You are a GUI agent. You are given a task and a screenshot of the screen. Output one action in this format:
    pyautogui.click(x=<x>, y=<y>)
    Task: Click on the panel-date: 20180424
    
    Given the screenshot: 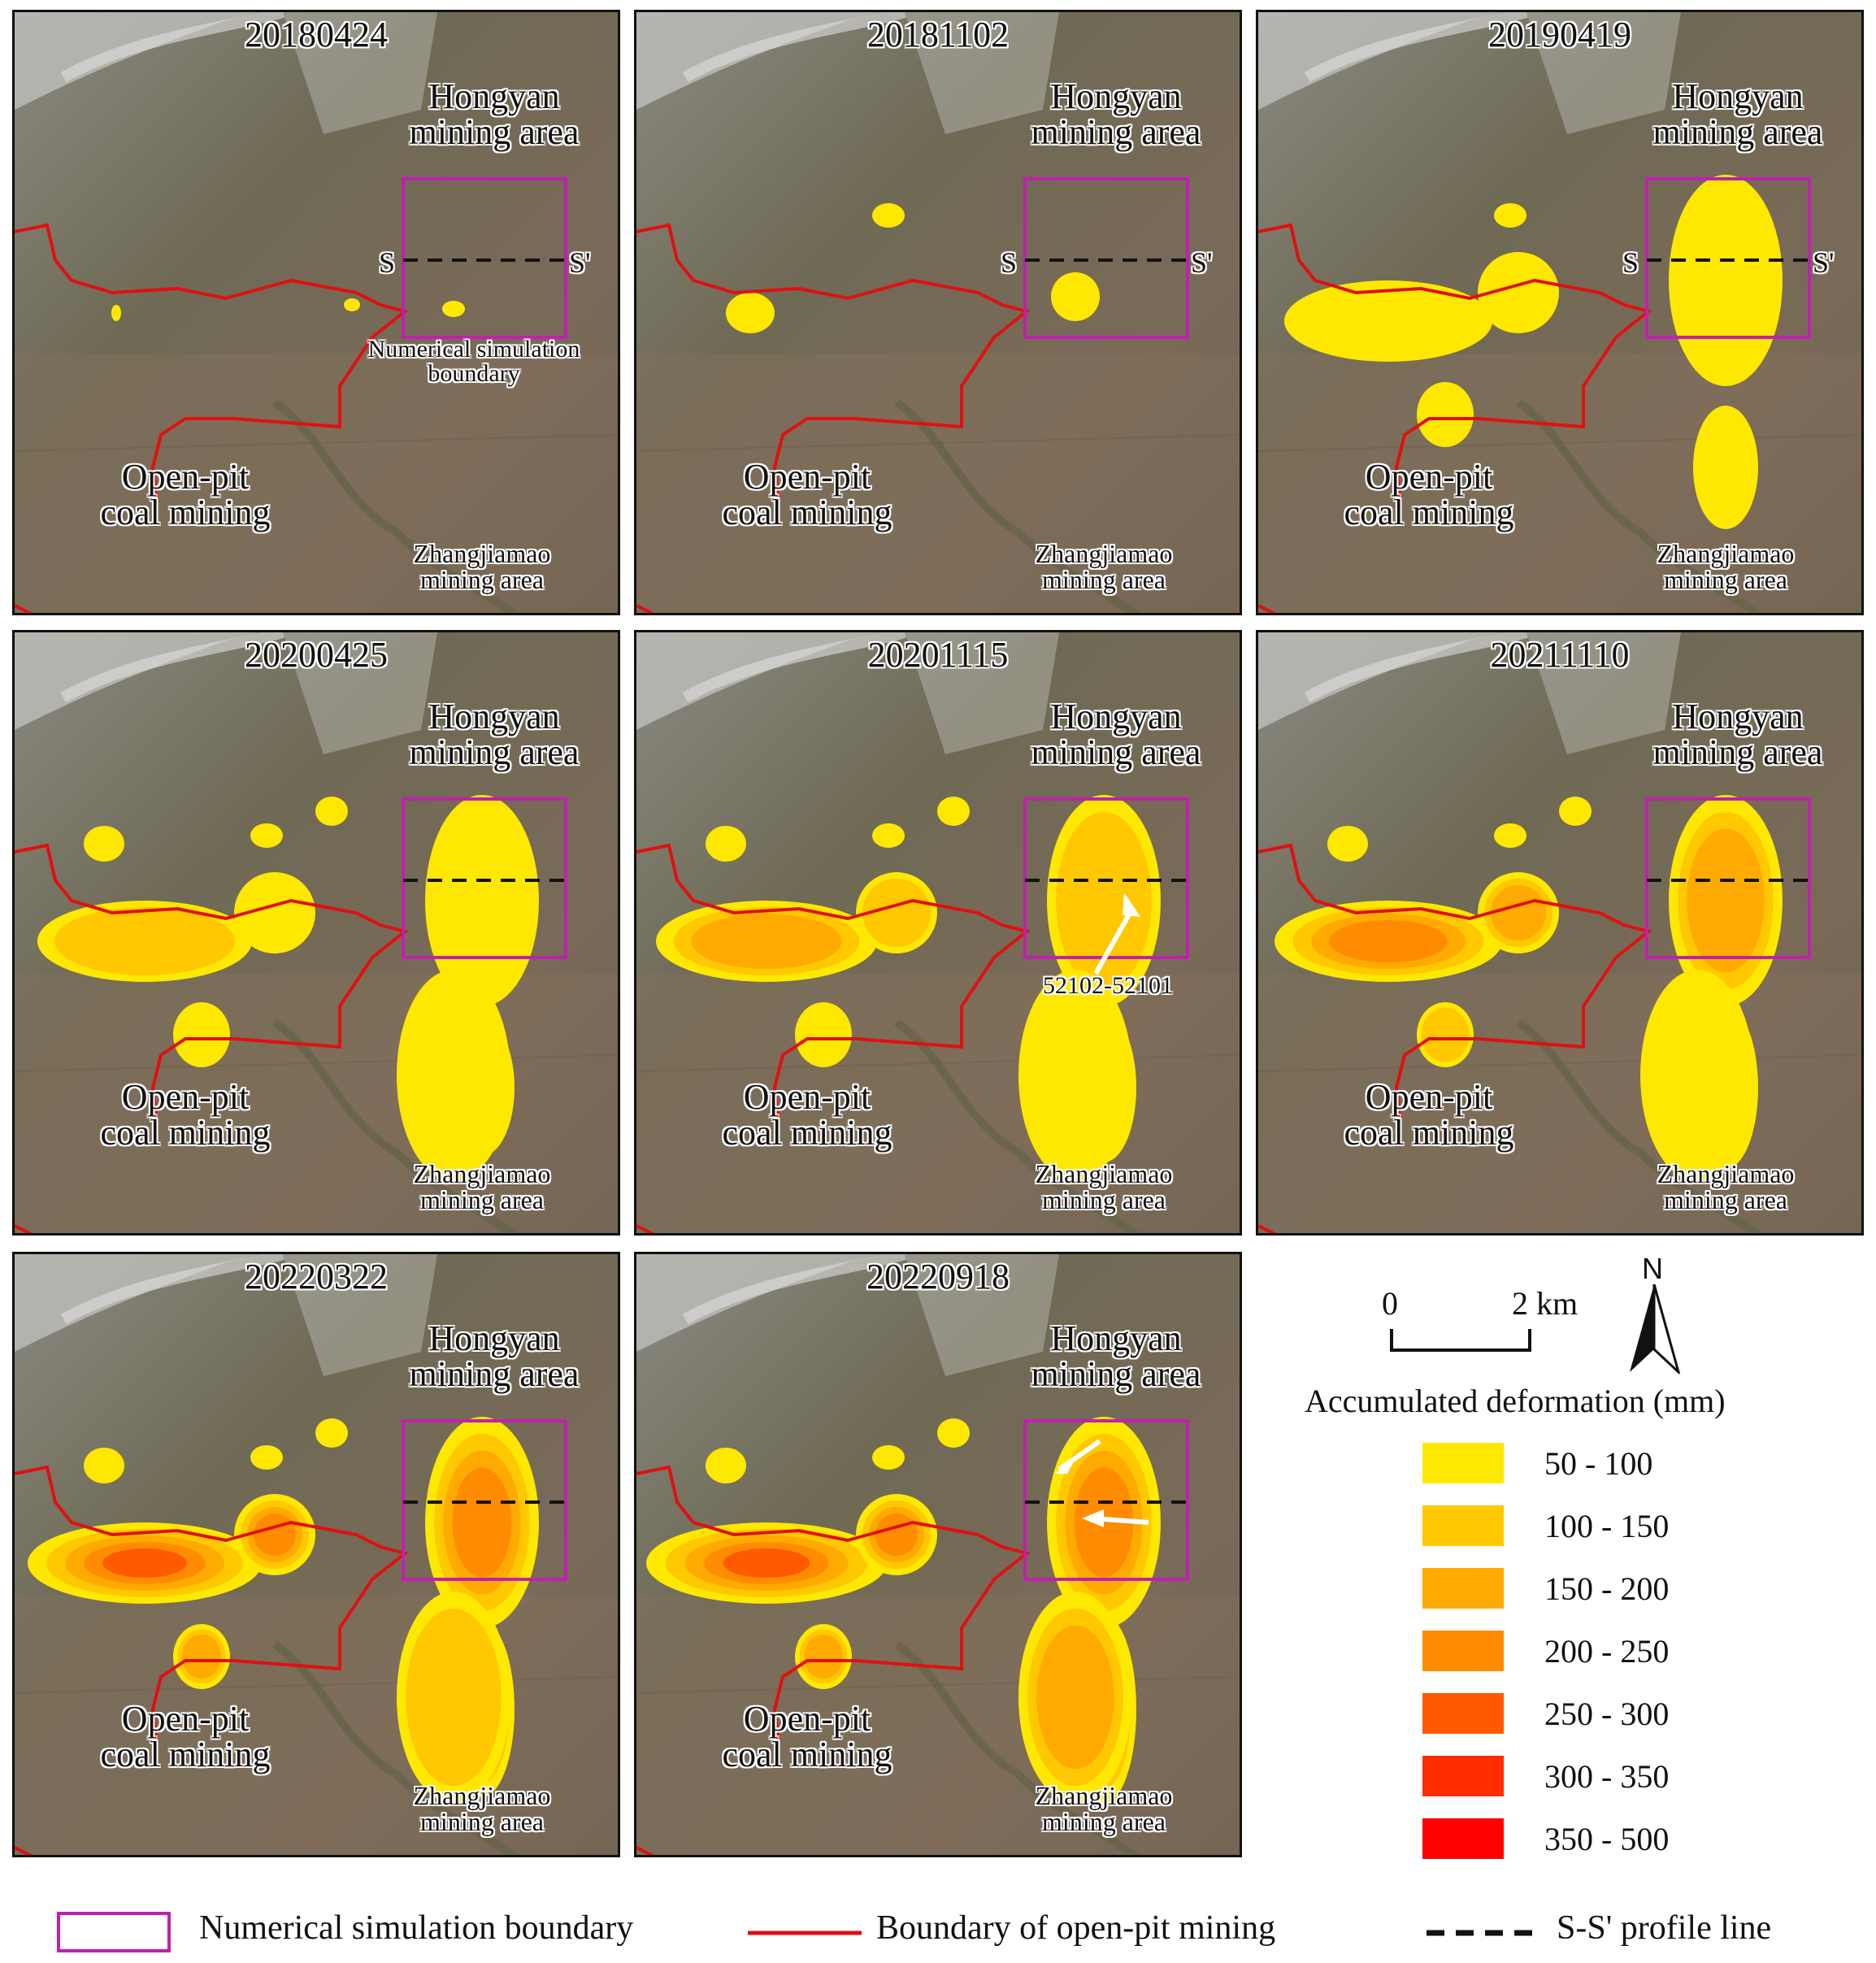 What is the action you would take?
    pyautogui.click(x=317, y=34)
    